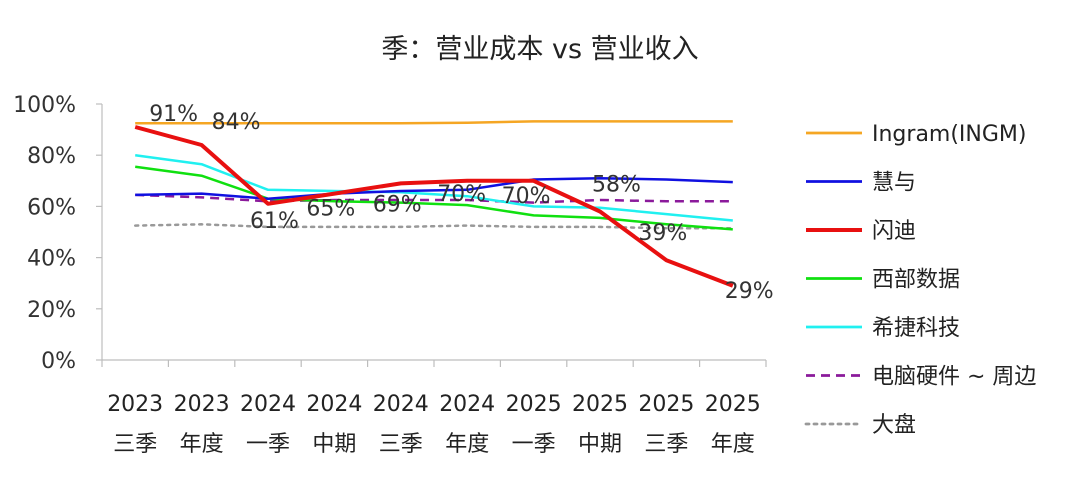 Image resolution: width=1080 pixels, height=480 pixels. What do you see at coordinates (58, 361) in the screenshot?
I see `y-tick-label: 0%` at bounding box center [58, 361].